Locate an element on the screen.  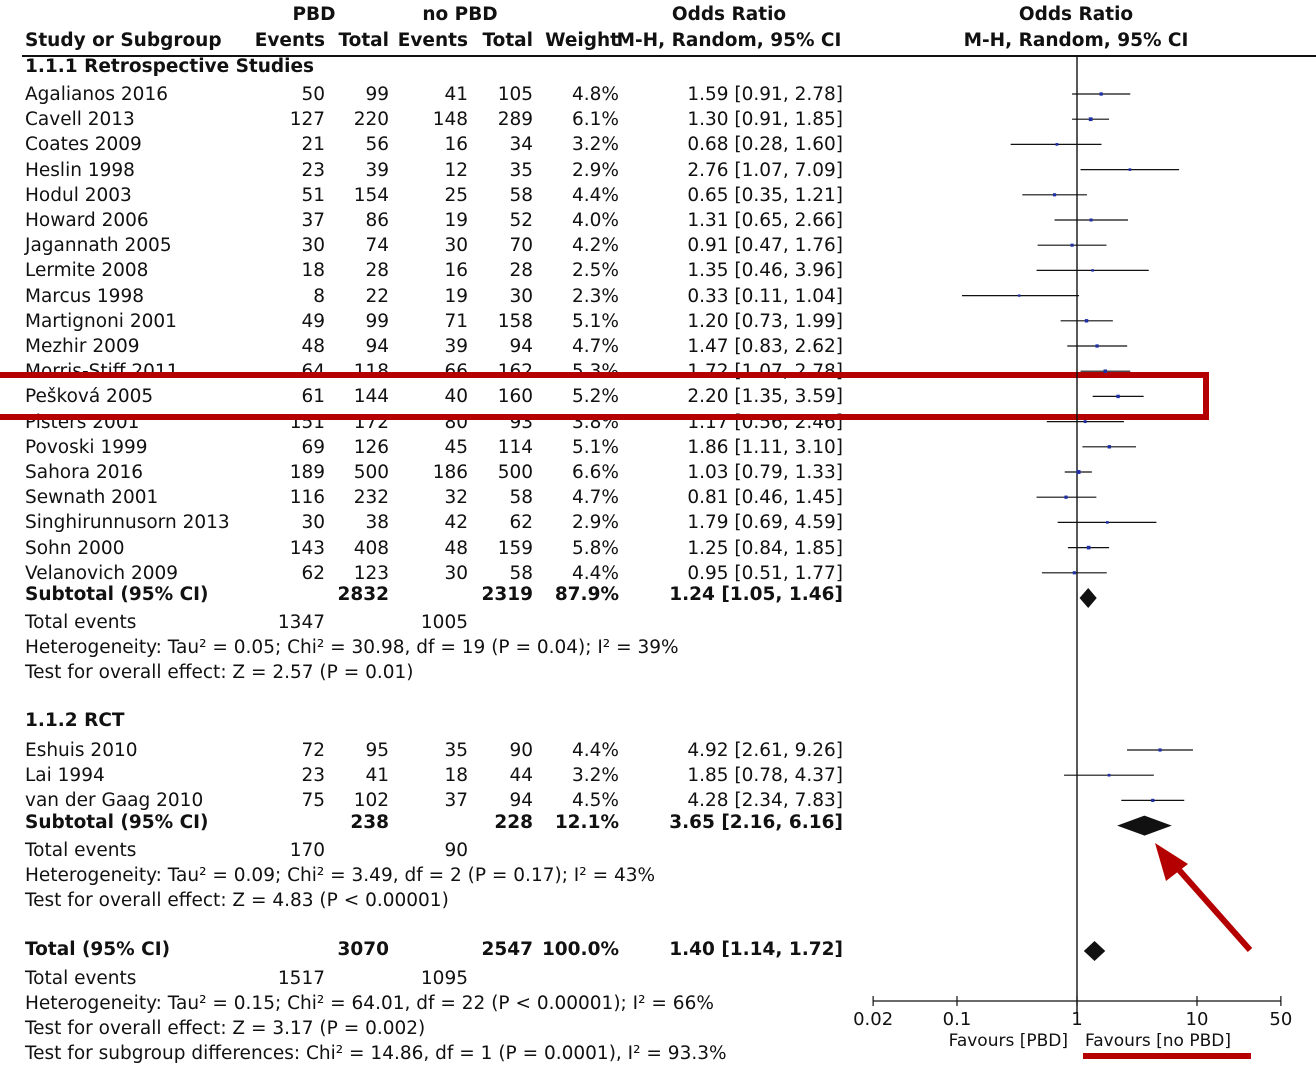
odds-ratio-ci: 0.81 [0.46, 1.45] is located at coordinates (765, 498).